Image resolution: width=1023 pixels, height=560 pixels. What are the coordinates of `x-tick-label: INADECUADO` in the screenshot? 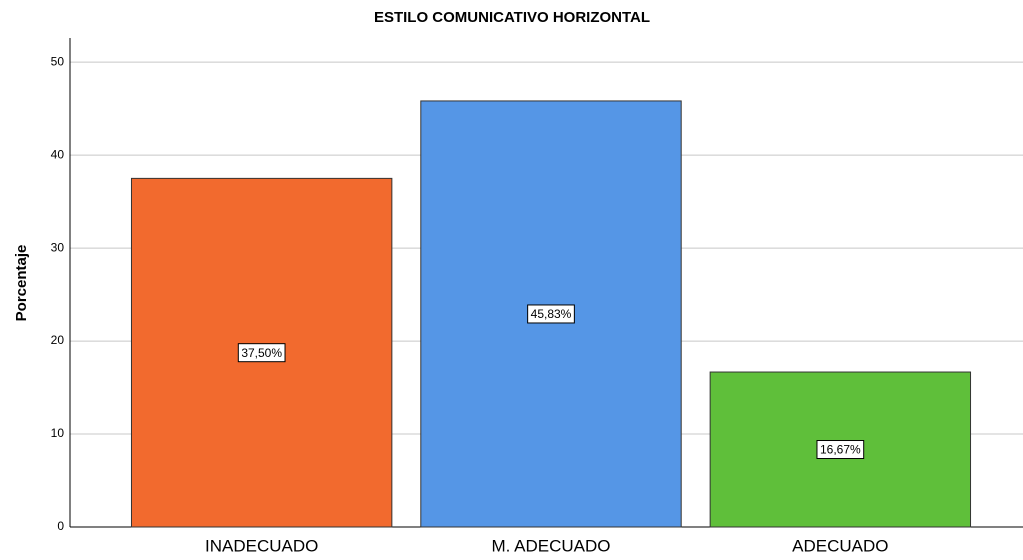 It's located at (261, 545).